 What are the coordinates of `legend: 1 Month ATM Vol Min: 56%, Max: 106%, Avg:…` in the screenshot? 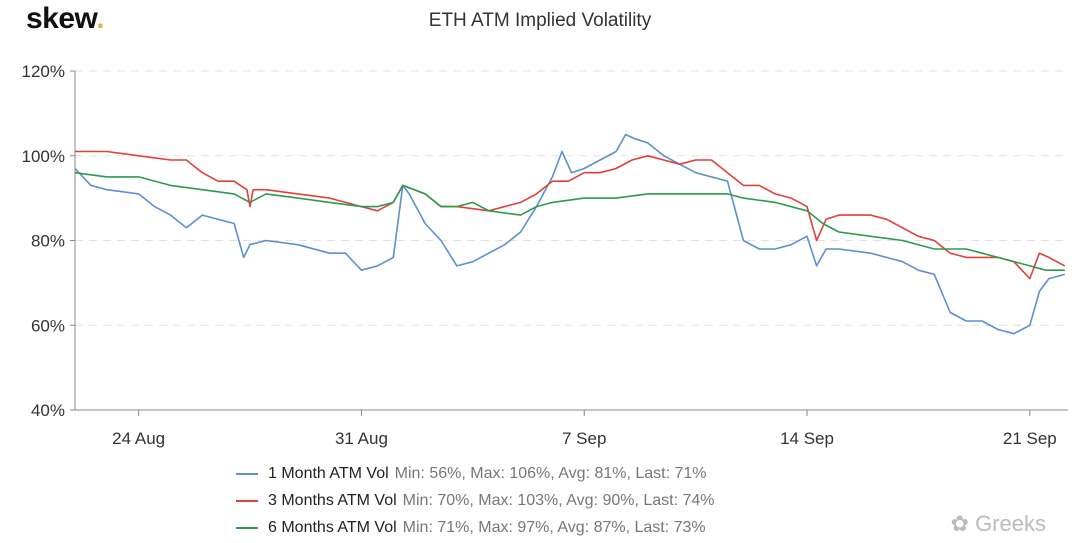 It's located at (475, 500).